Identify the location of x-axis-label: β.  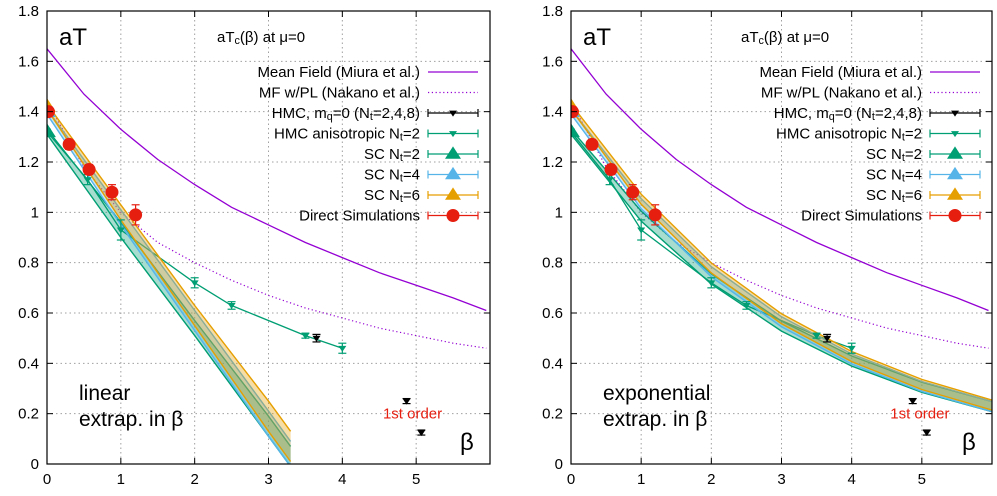
(969, 442).